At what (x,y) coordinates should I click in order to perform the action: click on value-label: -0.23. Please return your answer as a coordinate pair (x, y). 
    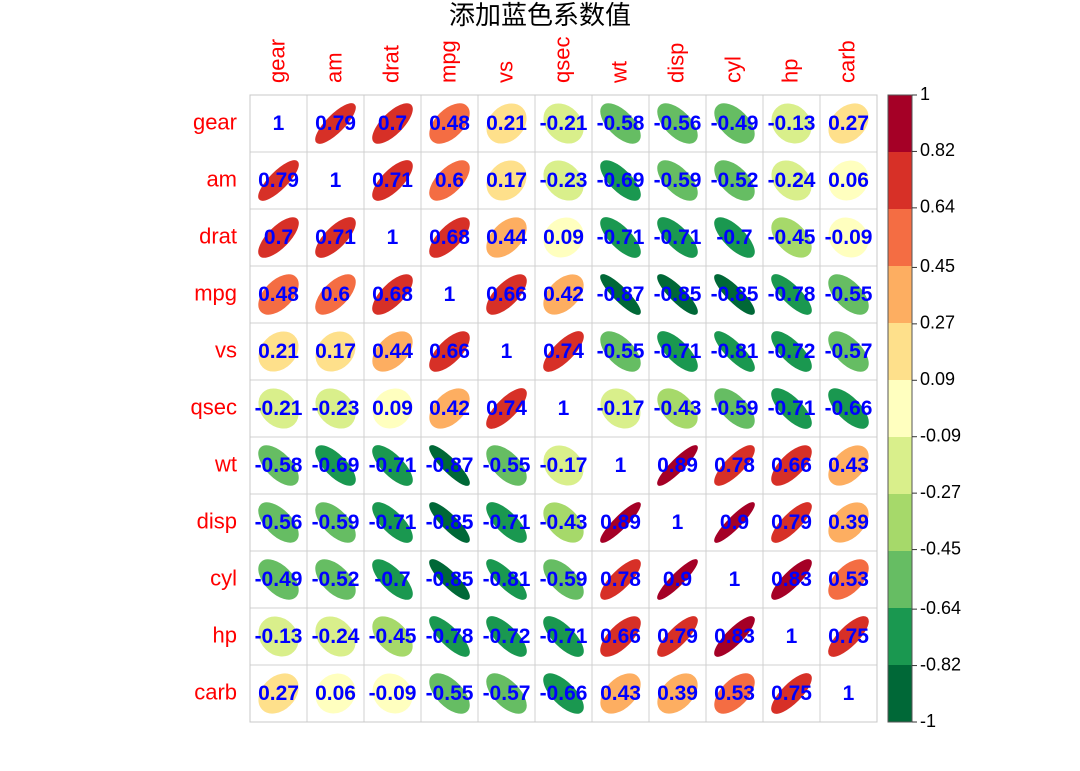
    Looking at the image, I should click on (564, 180).